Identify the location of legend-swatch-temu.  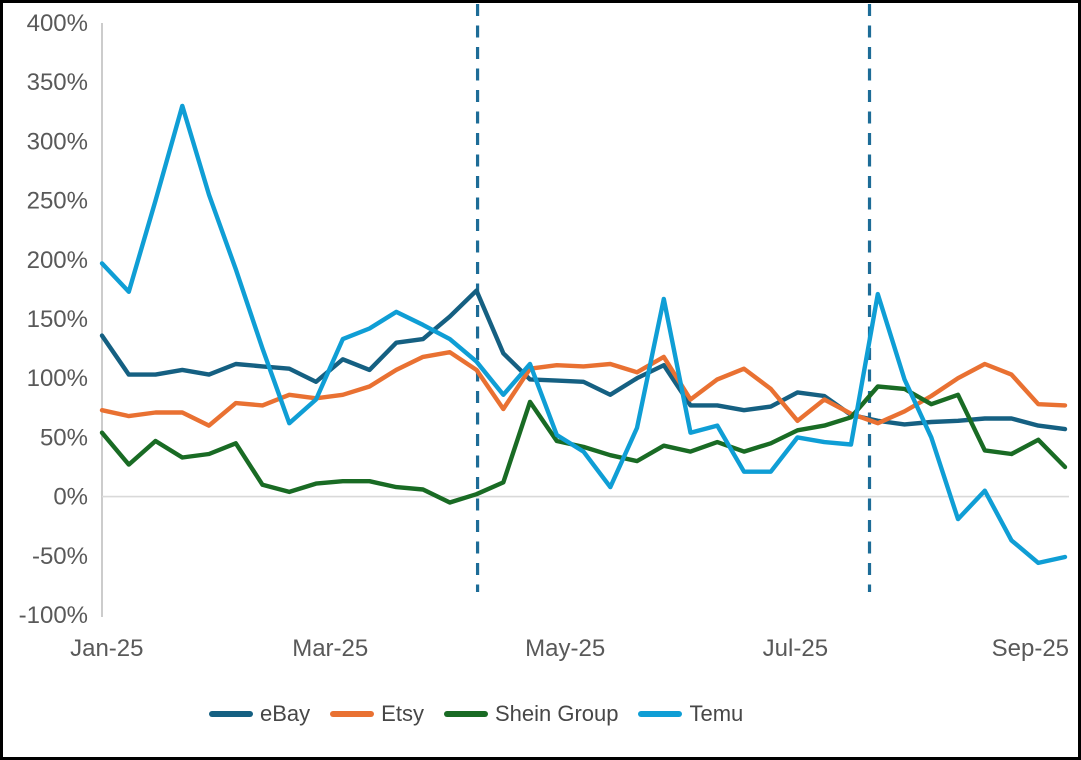
(660, 714).